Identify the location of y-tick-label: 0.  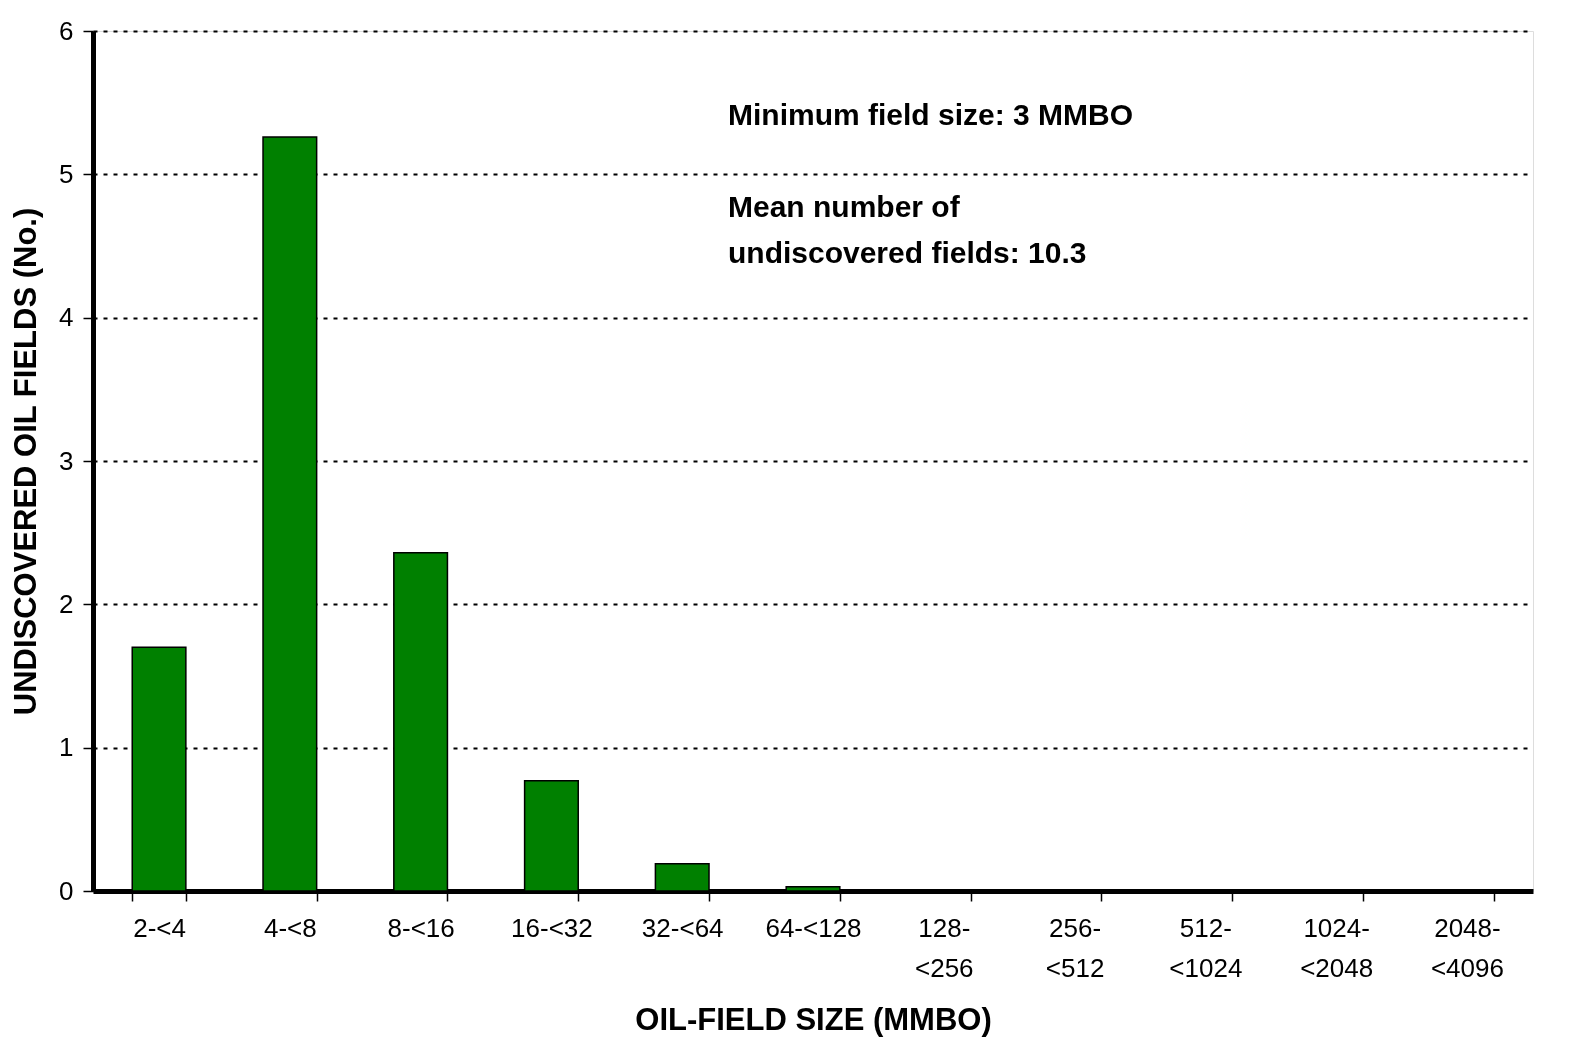
(66, 890).